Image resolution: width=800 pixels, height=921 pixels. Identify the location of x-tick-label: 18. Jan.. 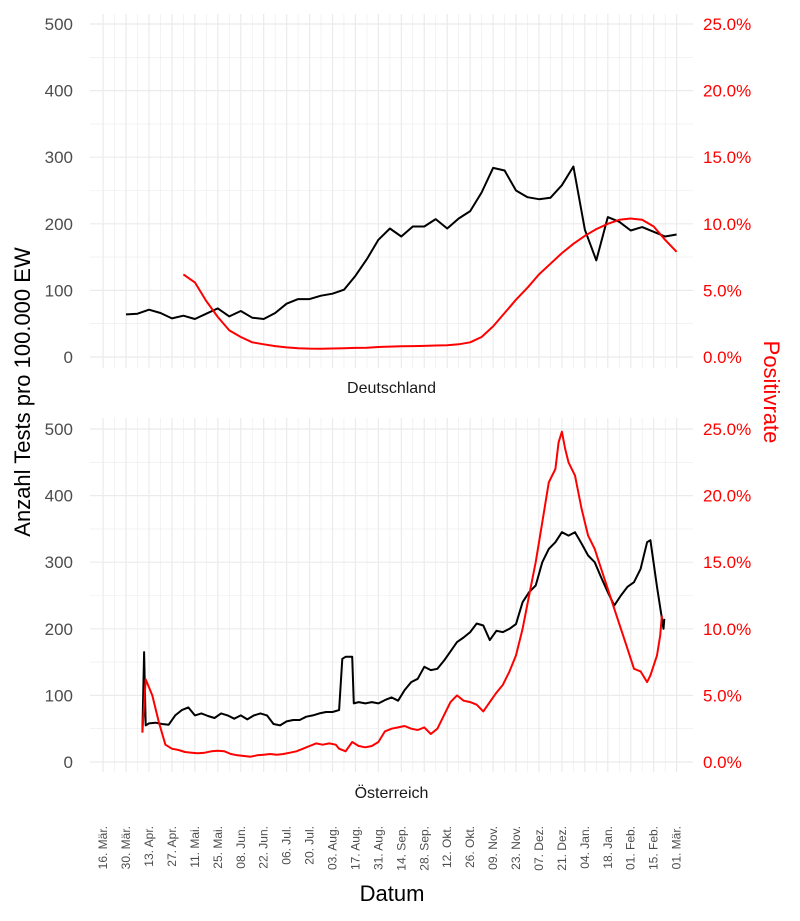
(608, 847).